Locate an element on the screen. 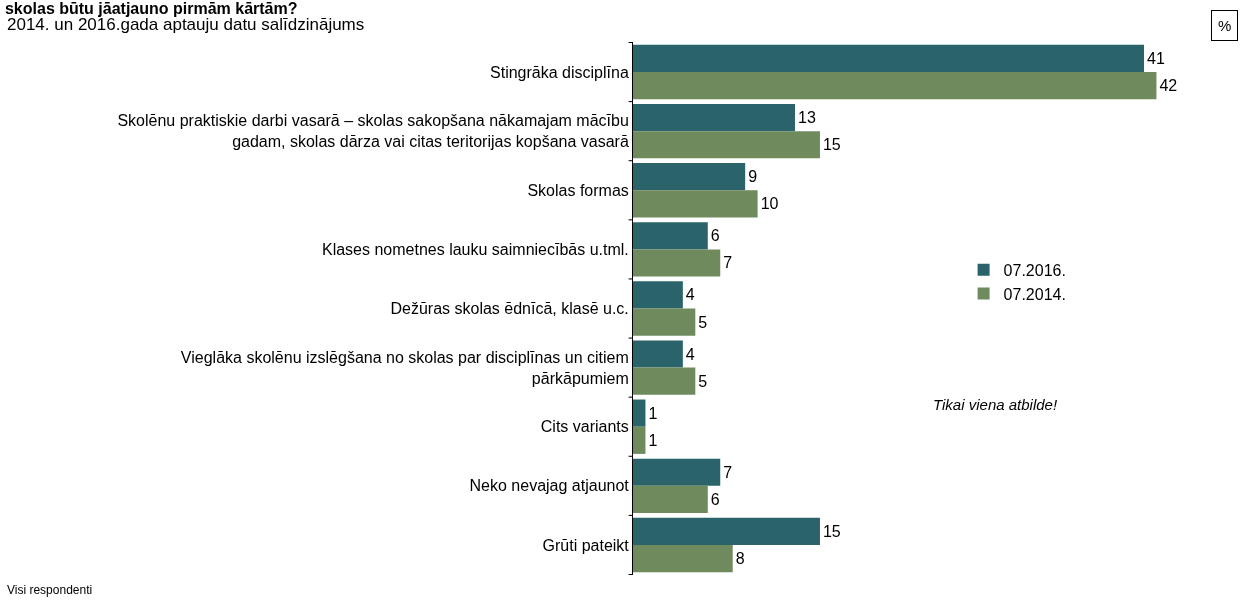  y-tick-label: Neko nevajag atjaunot is located at coordinates (549, 486).